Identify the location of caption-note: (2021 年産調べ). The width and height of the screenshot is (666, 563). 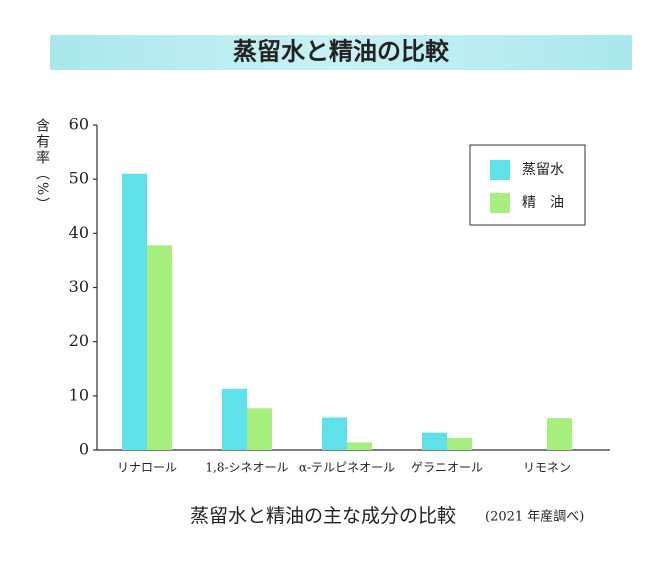
(534, 517).